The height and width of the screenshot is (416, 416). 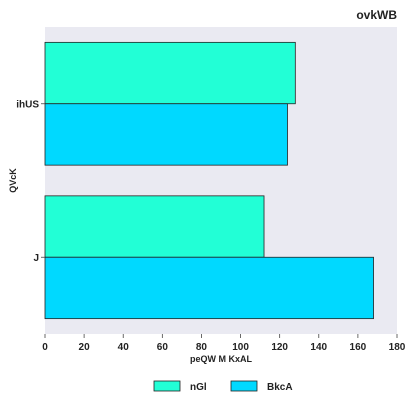 What do you see at coordinates (240, 347) in the screenshot?
I see `x-tick-label: 100` at bounding box center [240, 347].